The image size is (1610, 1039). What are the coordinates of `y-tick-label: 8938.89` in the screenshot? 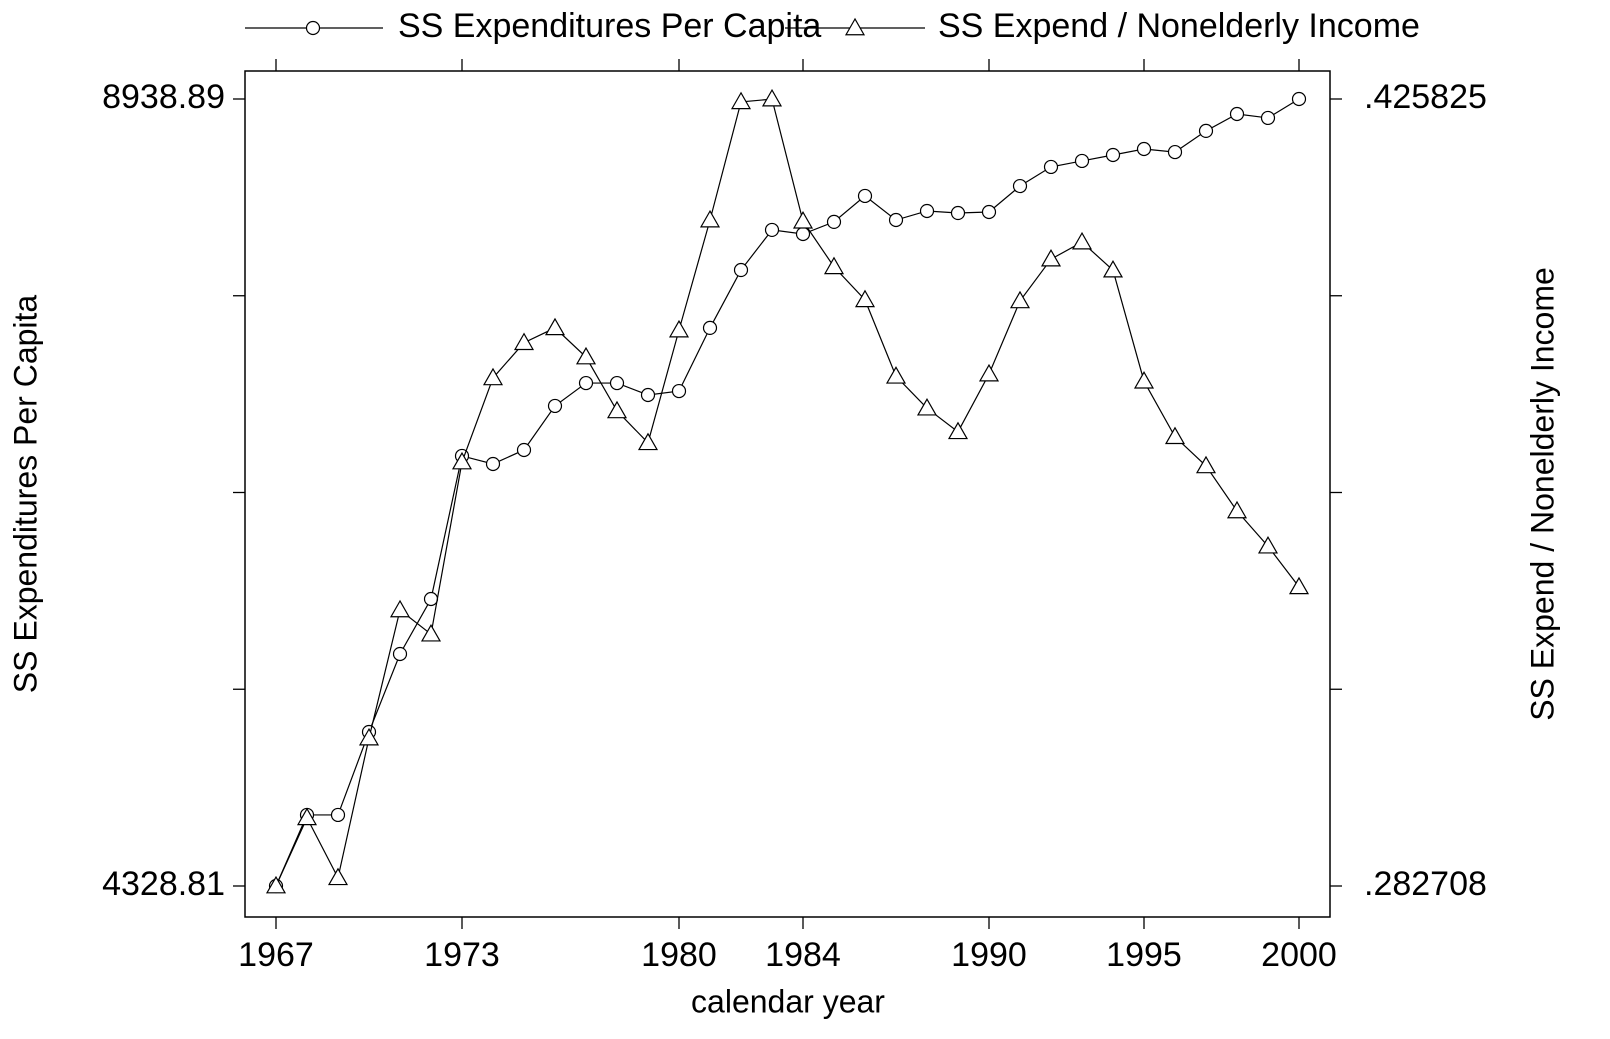 It's located at (163, 97).